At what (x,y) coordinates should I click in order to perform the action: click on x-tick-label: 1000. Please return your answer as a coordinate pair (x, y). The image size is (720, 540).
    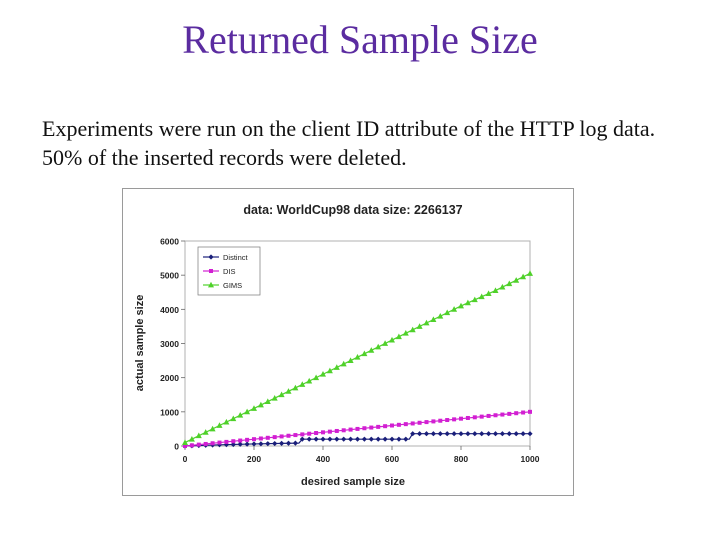
    Looking at the image, I should click on (530, 459).